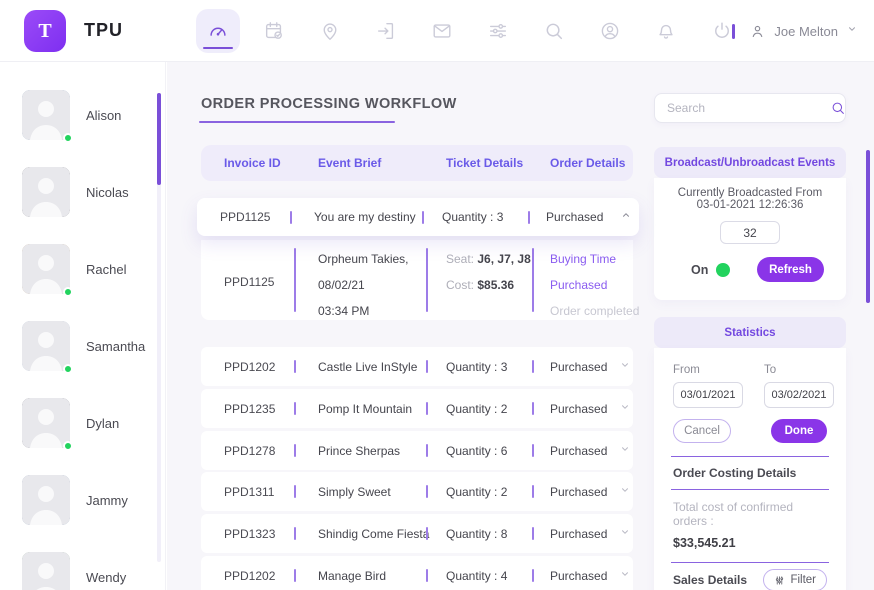  What do you see at coordinates (477, 366) in the screenshot?
I see `ticket-details: Quantity : 3` at bounding box center [477, 366].